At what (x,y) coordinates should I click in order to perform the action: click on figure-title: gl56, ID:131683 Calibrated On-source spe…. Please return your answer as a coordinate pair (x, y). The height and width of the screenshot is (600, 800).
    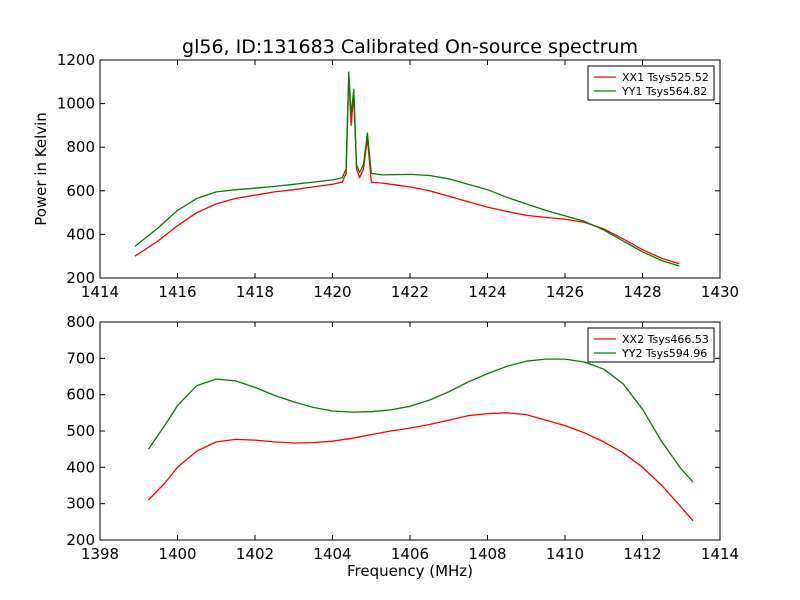
    Looking at the image, I should click on (410, 47).